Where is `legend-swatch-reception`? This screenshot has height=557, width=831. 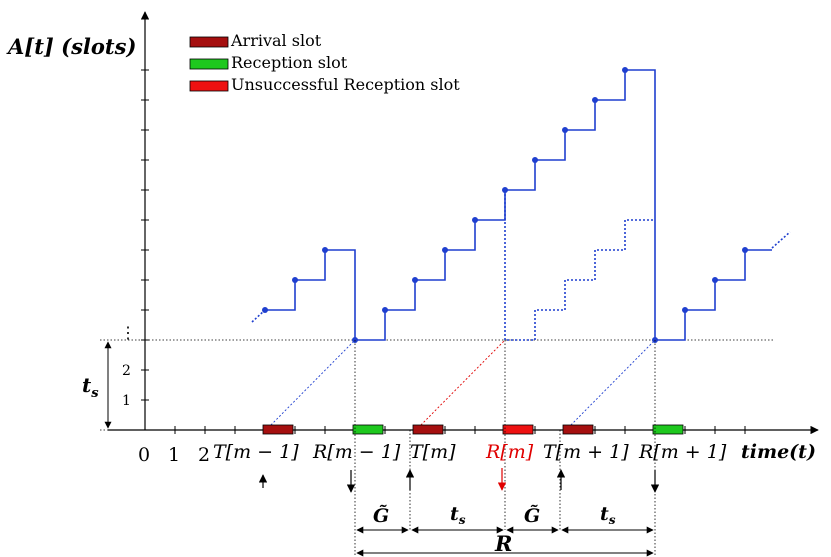
legend-swatch-reception is located at coordinates (209, 64).